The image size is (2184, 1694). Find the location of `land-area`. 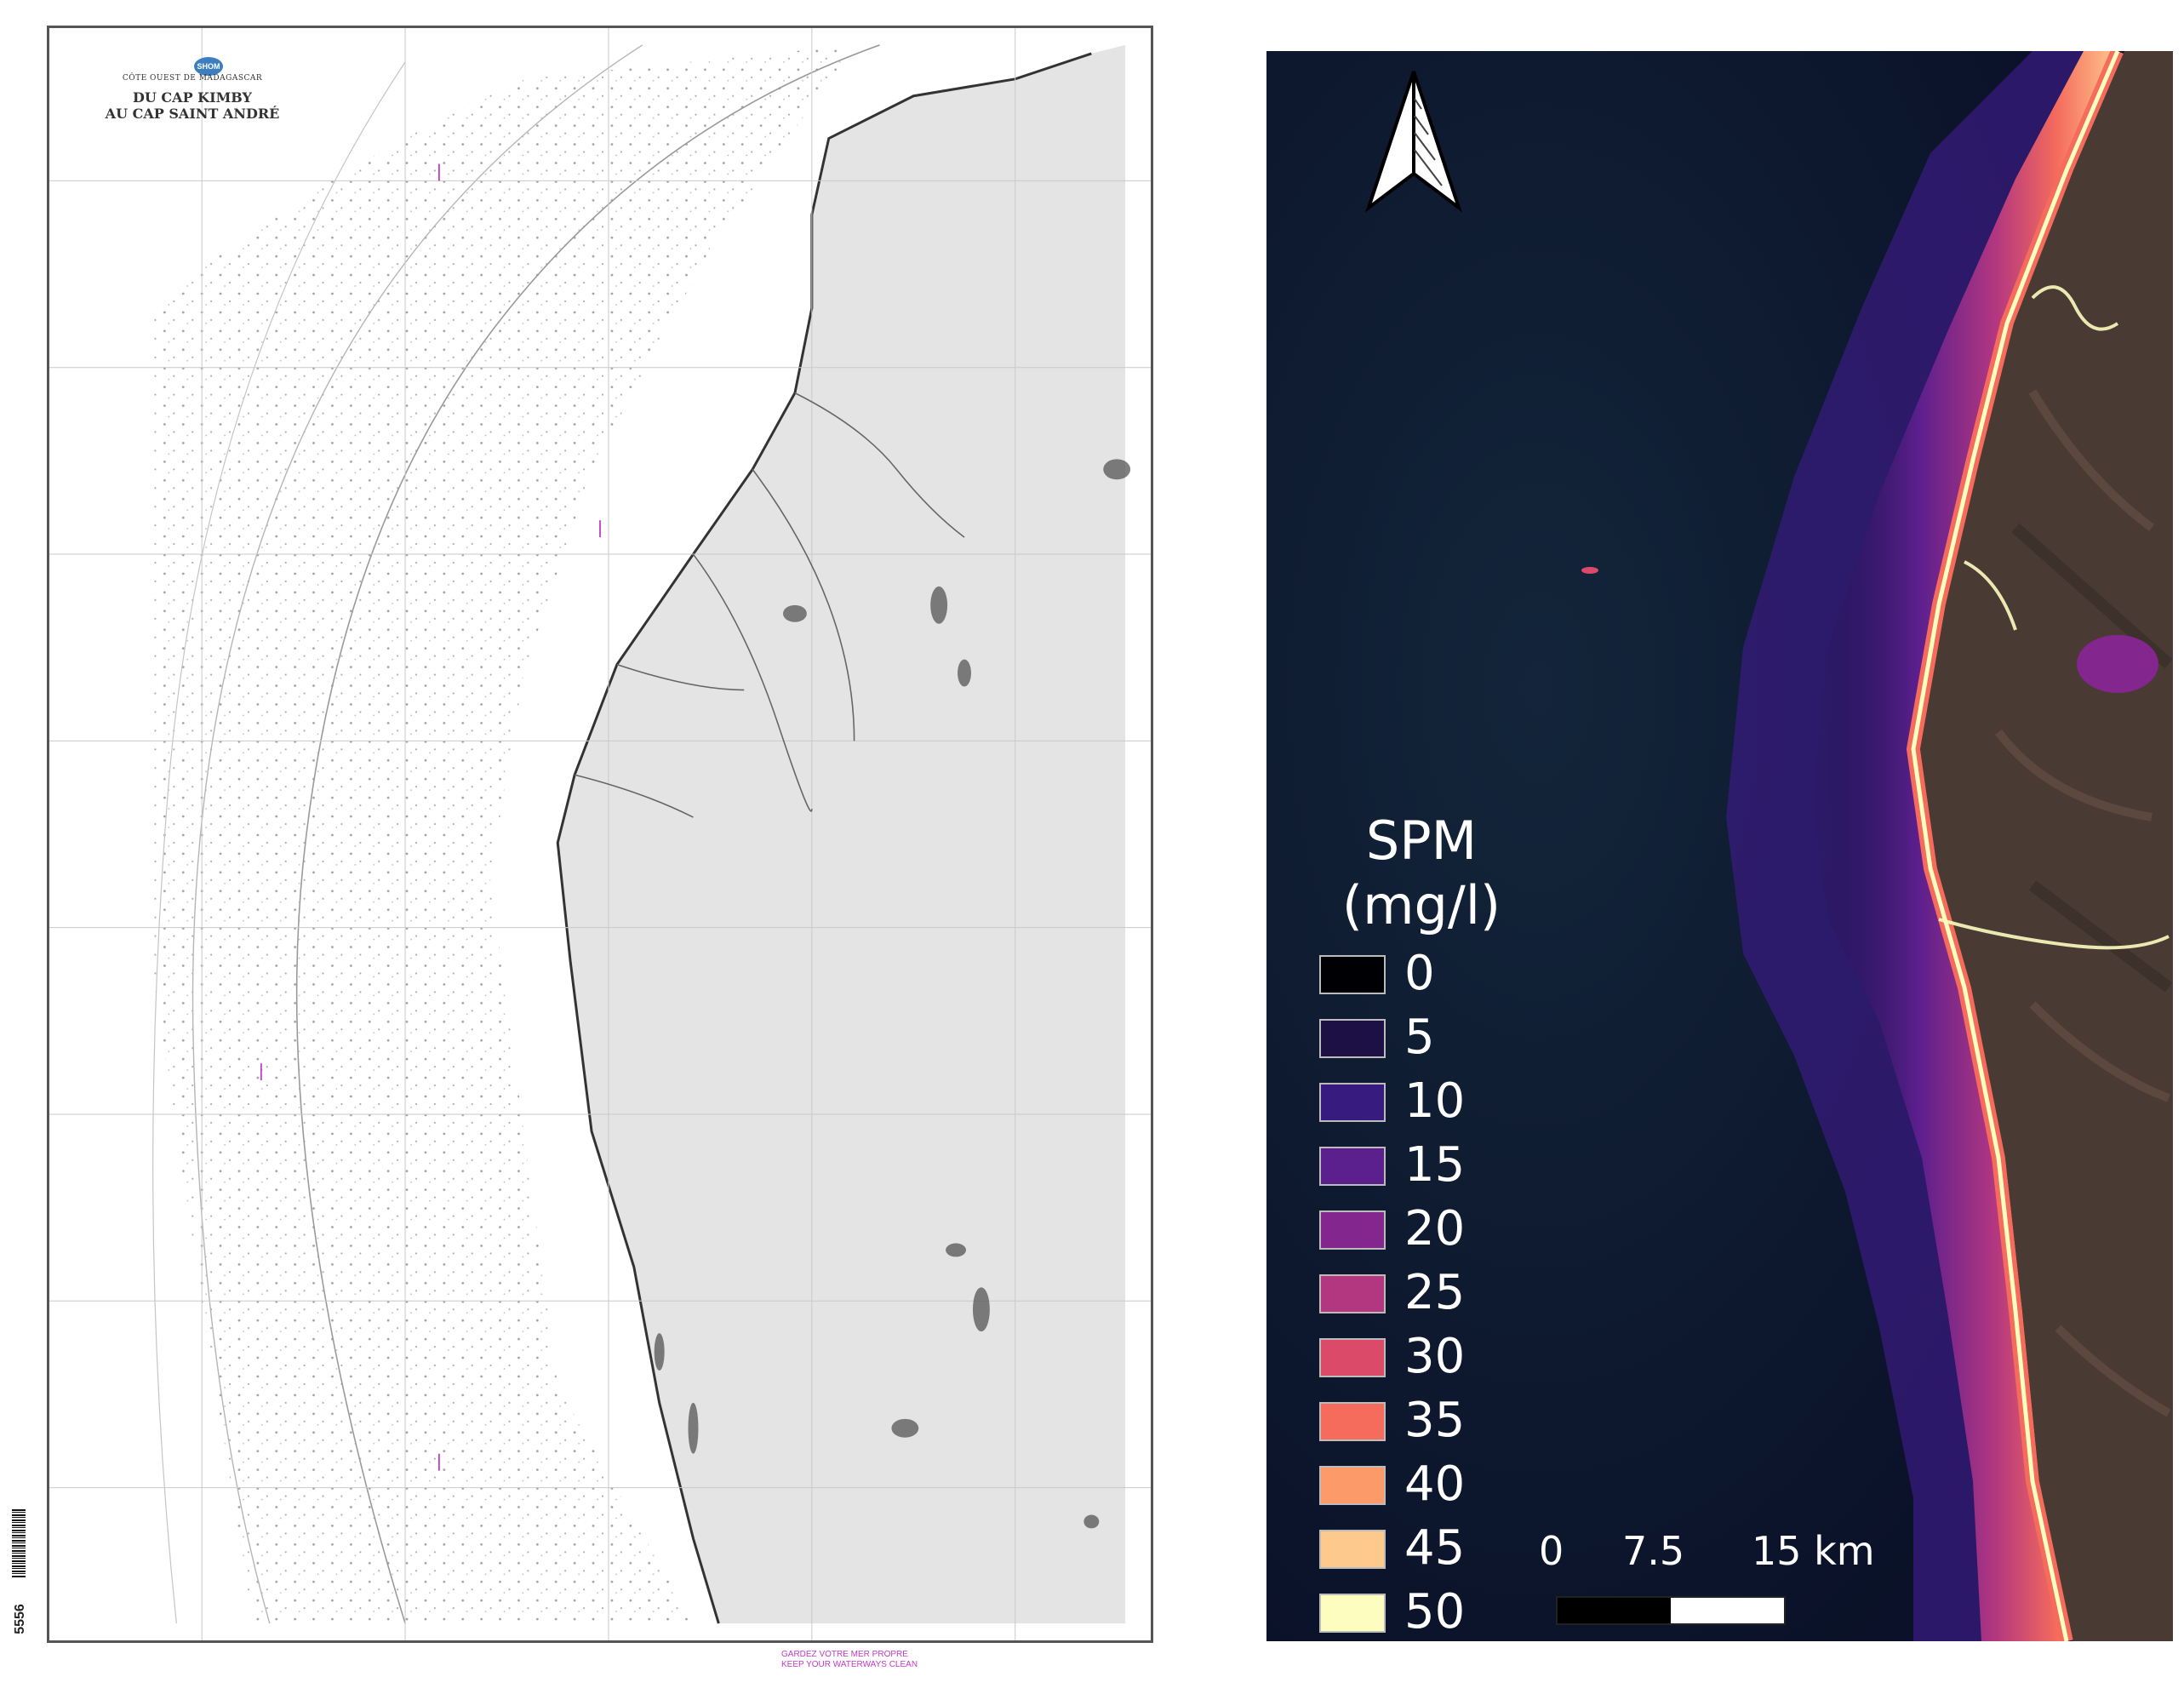

land-area is located at coordinates (2047, 846).